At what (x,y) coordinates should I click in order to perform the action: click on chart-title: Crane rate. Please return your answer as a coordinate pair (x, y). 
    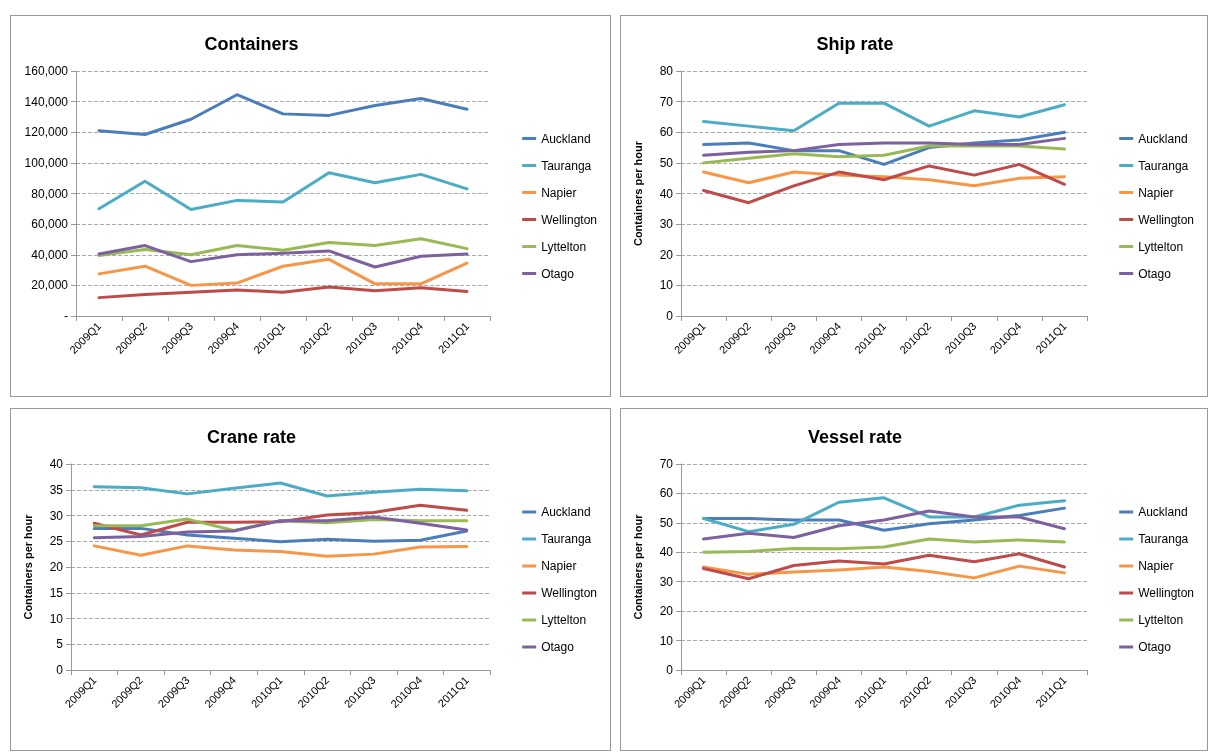
    Looking at the image, I should click on (251, 437).